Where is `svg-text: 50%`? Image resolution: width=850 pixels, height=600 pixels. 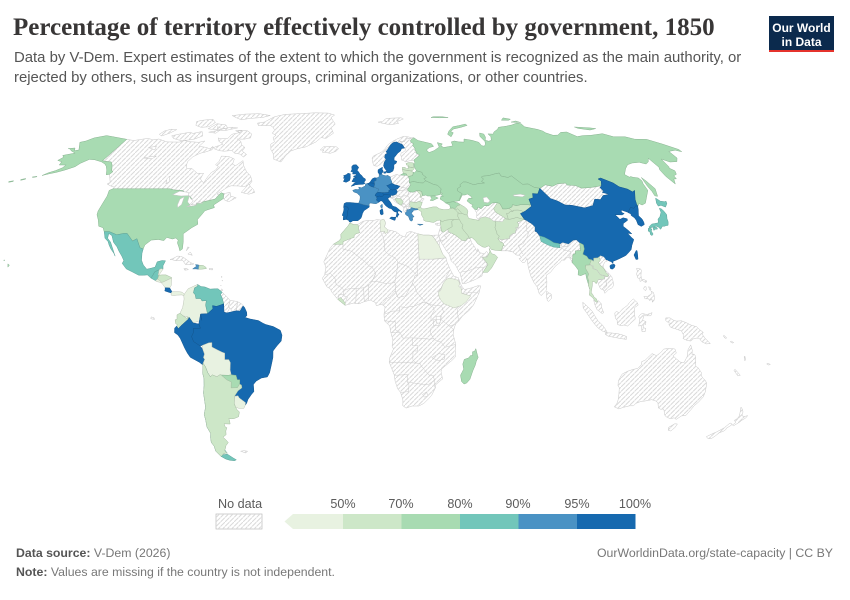
svg-text: 50% is located at coordinates (342, 504).